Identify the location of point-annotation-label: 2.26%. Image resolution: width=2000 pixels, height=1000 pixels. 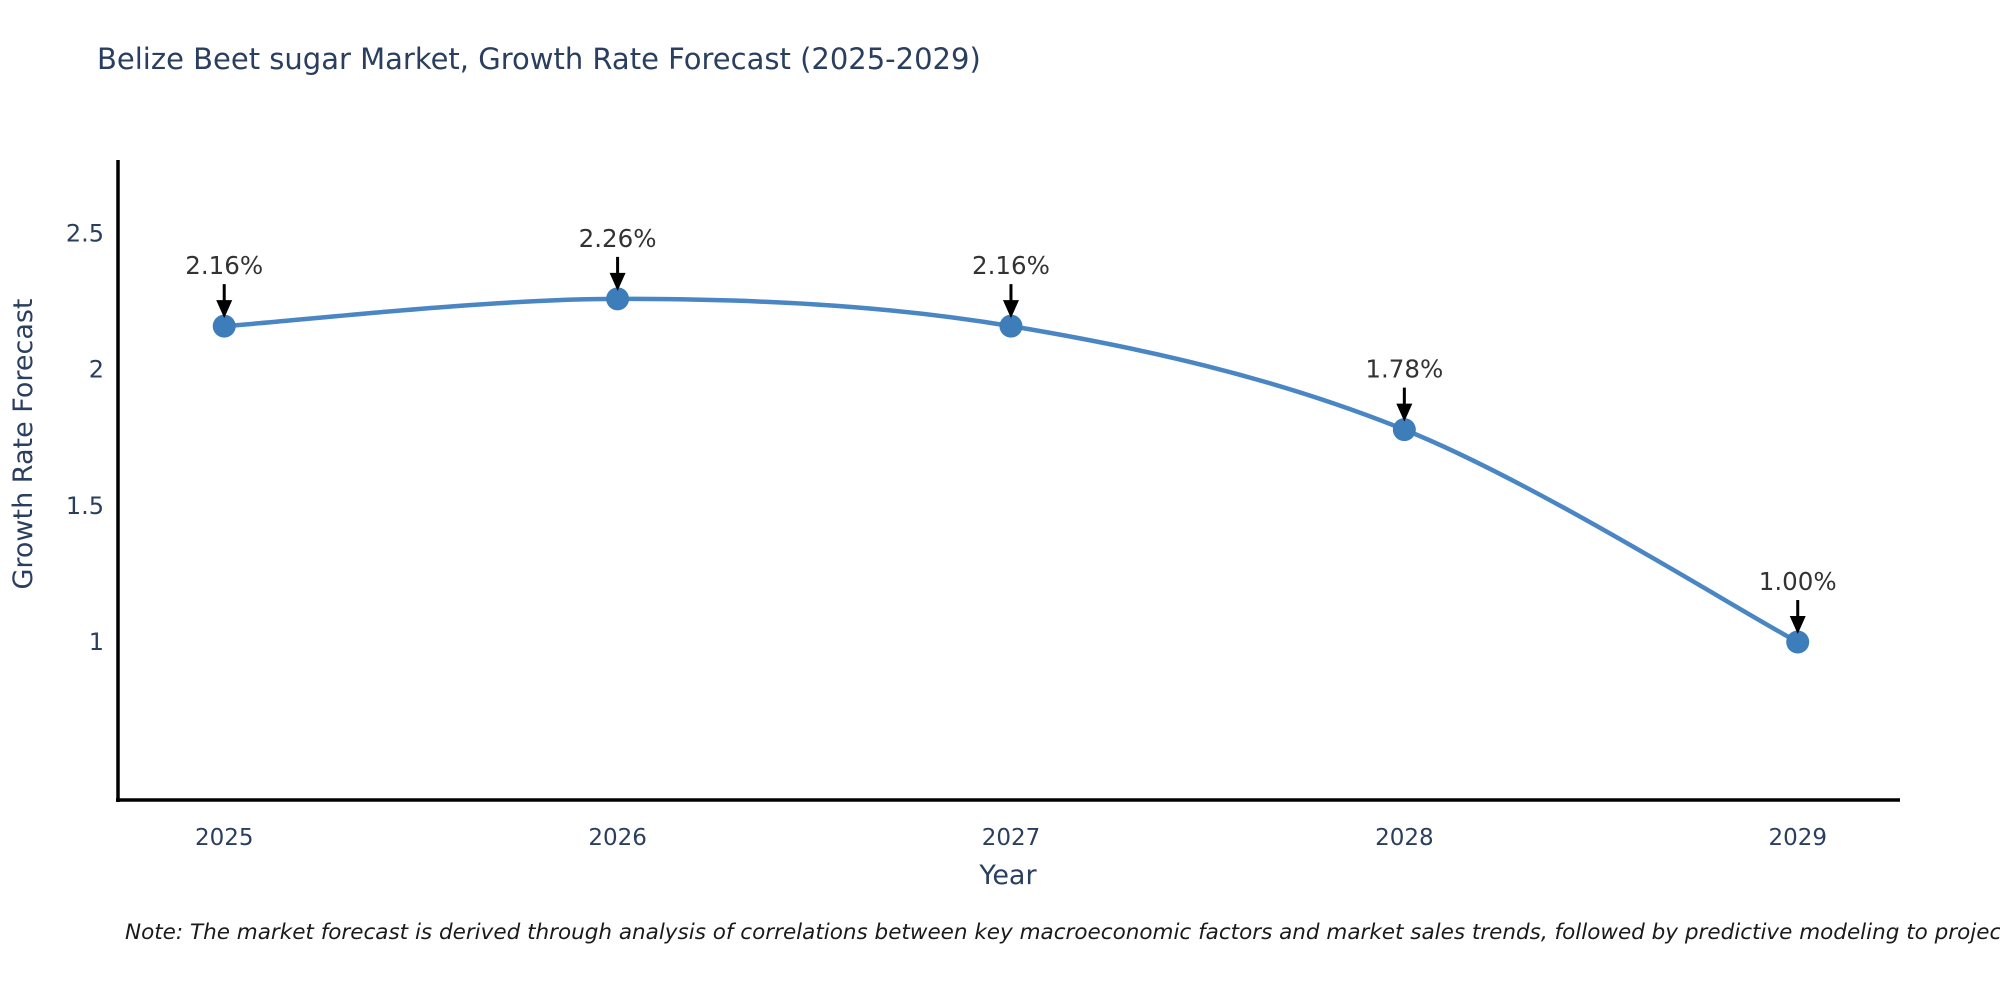
(618, 238).